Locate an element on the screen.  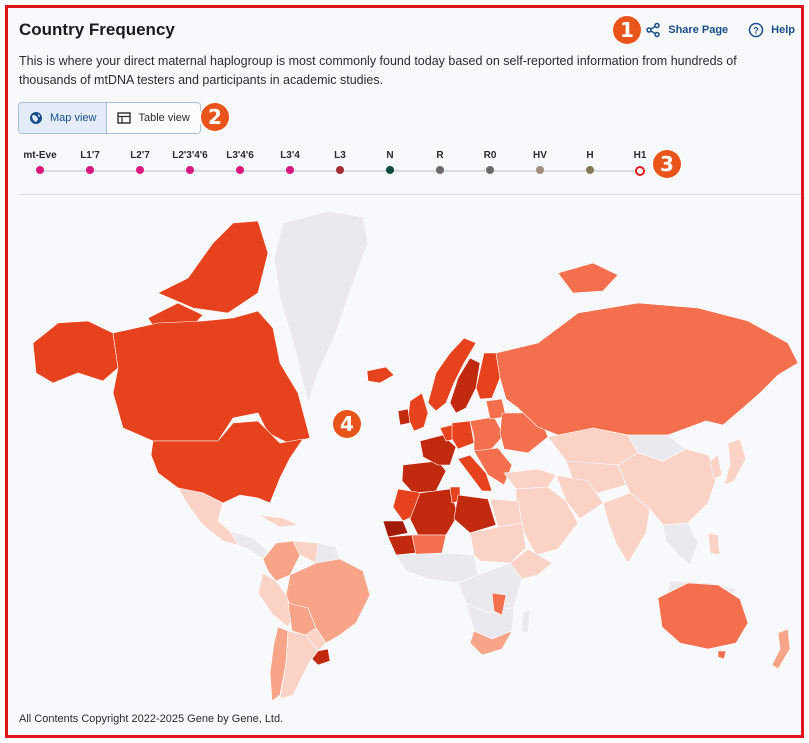
region-norway is located at coordinates (452, 374).